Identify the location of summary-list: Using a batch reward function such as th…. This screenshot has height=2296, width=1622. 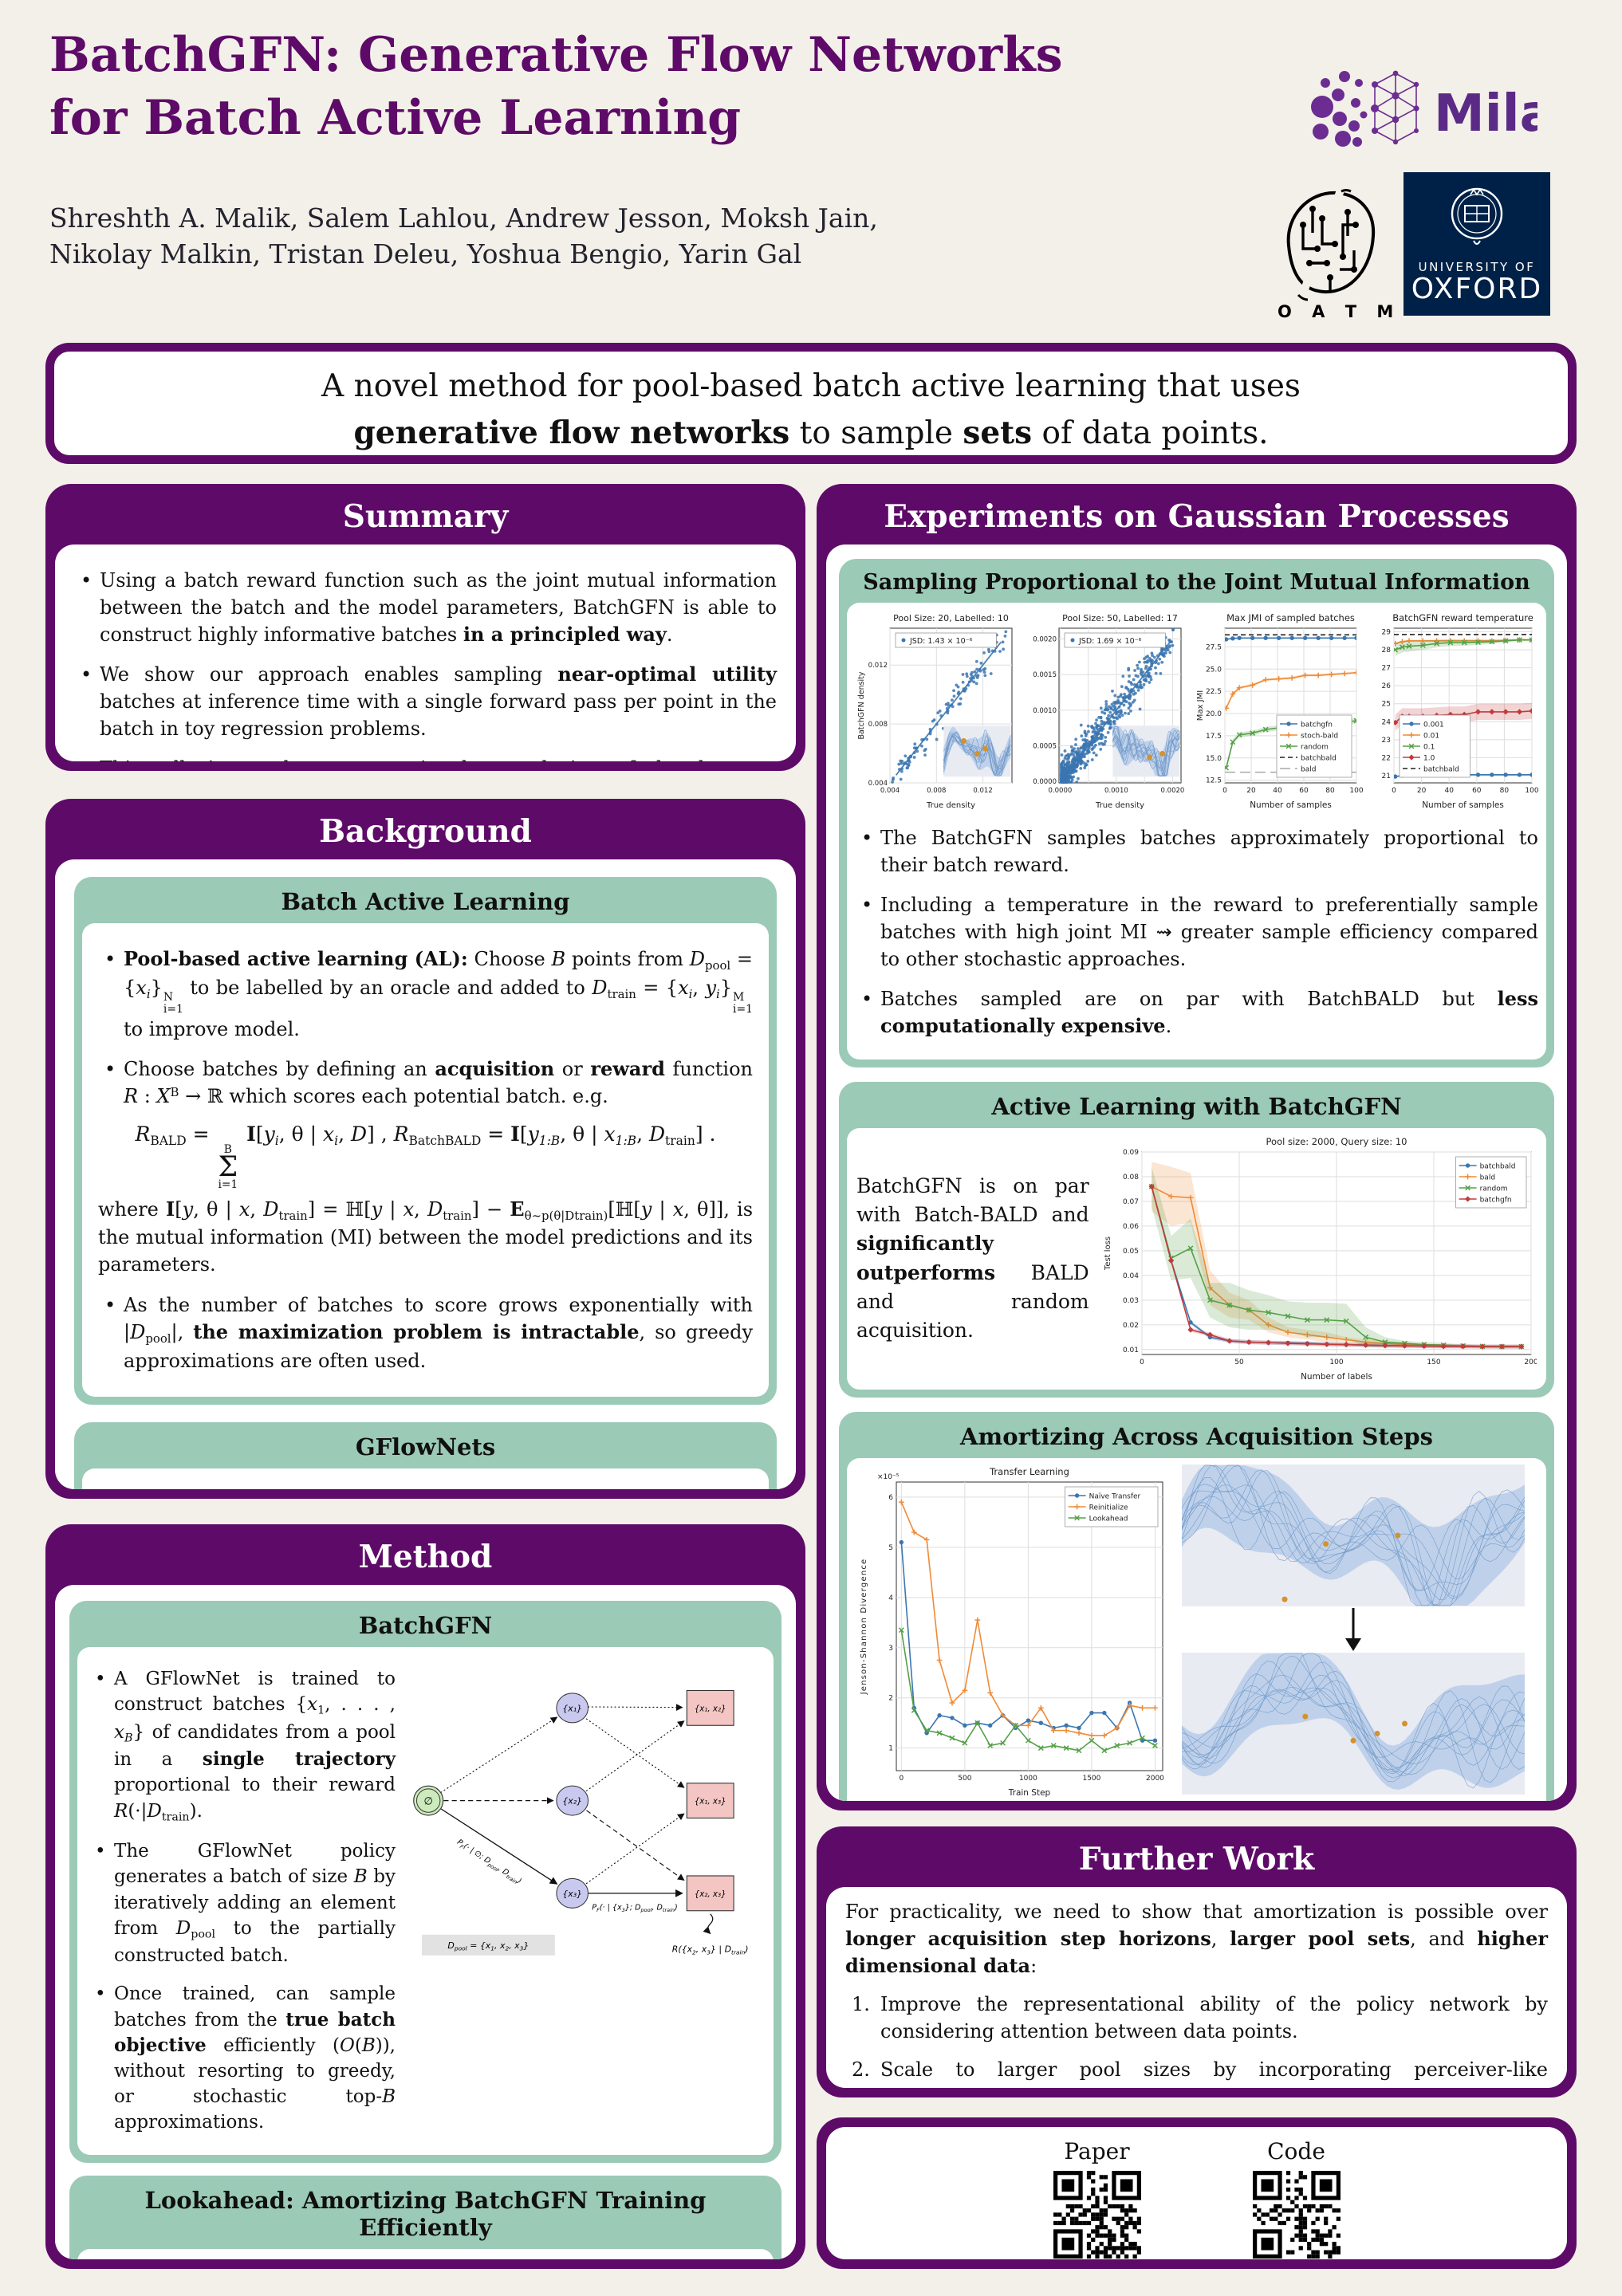
(425, 664).